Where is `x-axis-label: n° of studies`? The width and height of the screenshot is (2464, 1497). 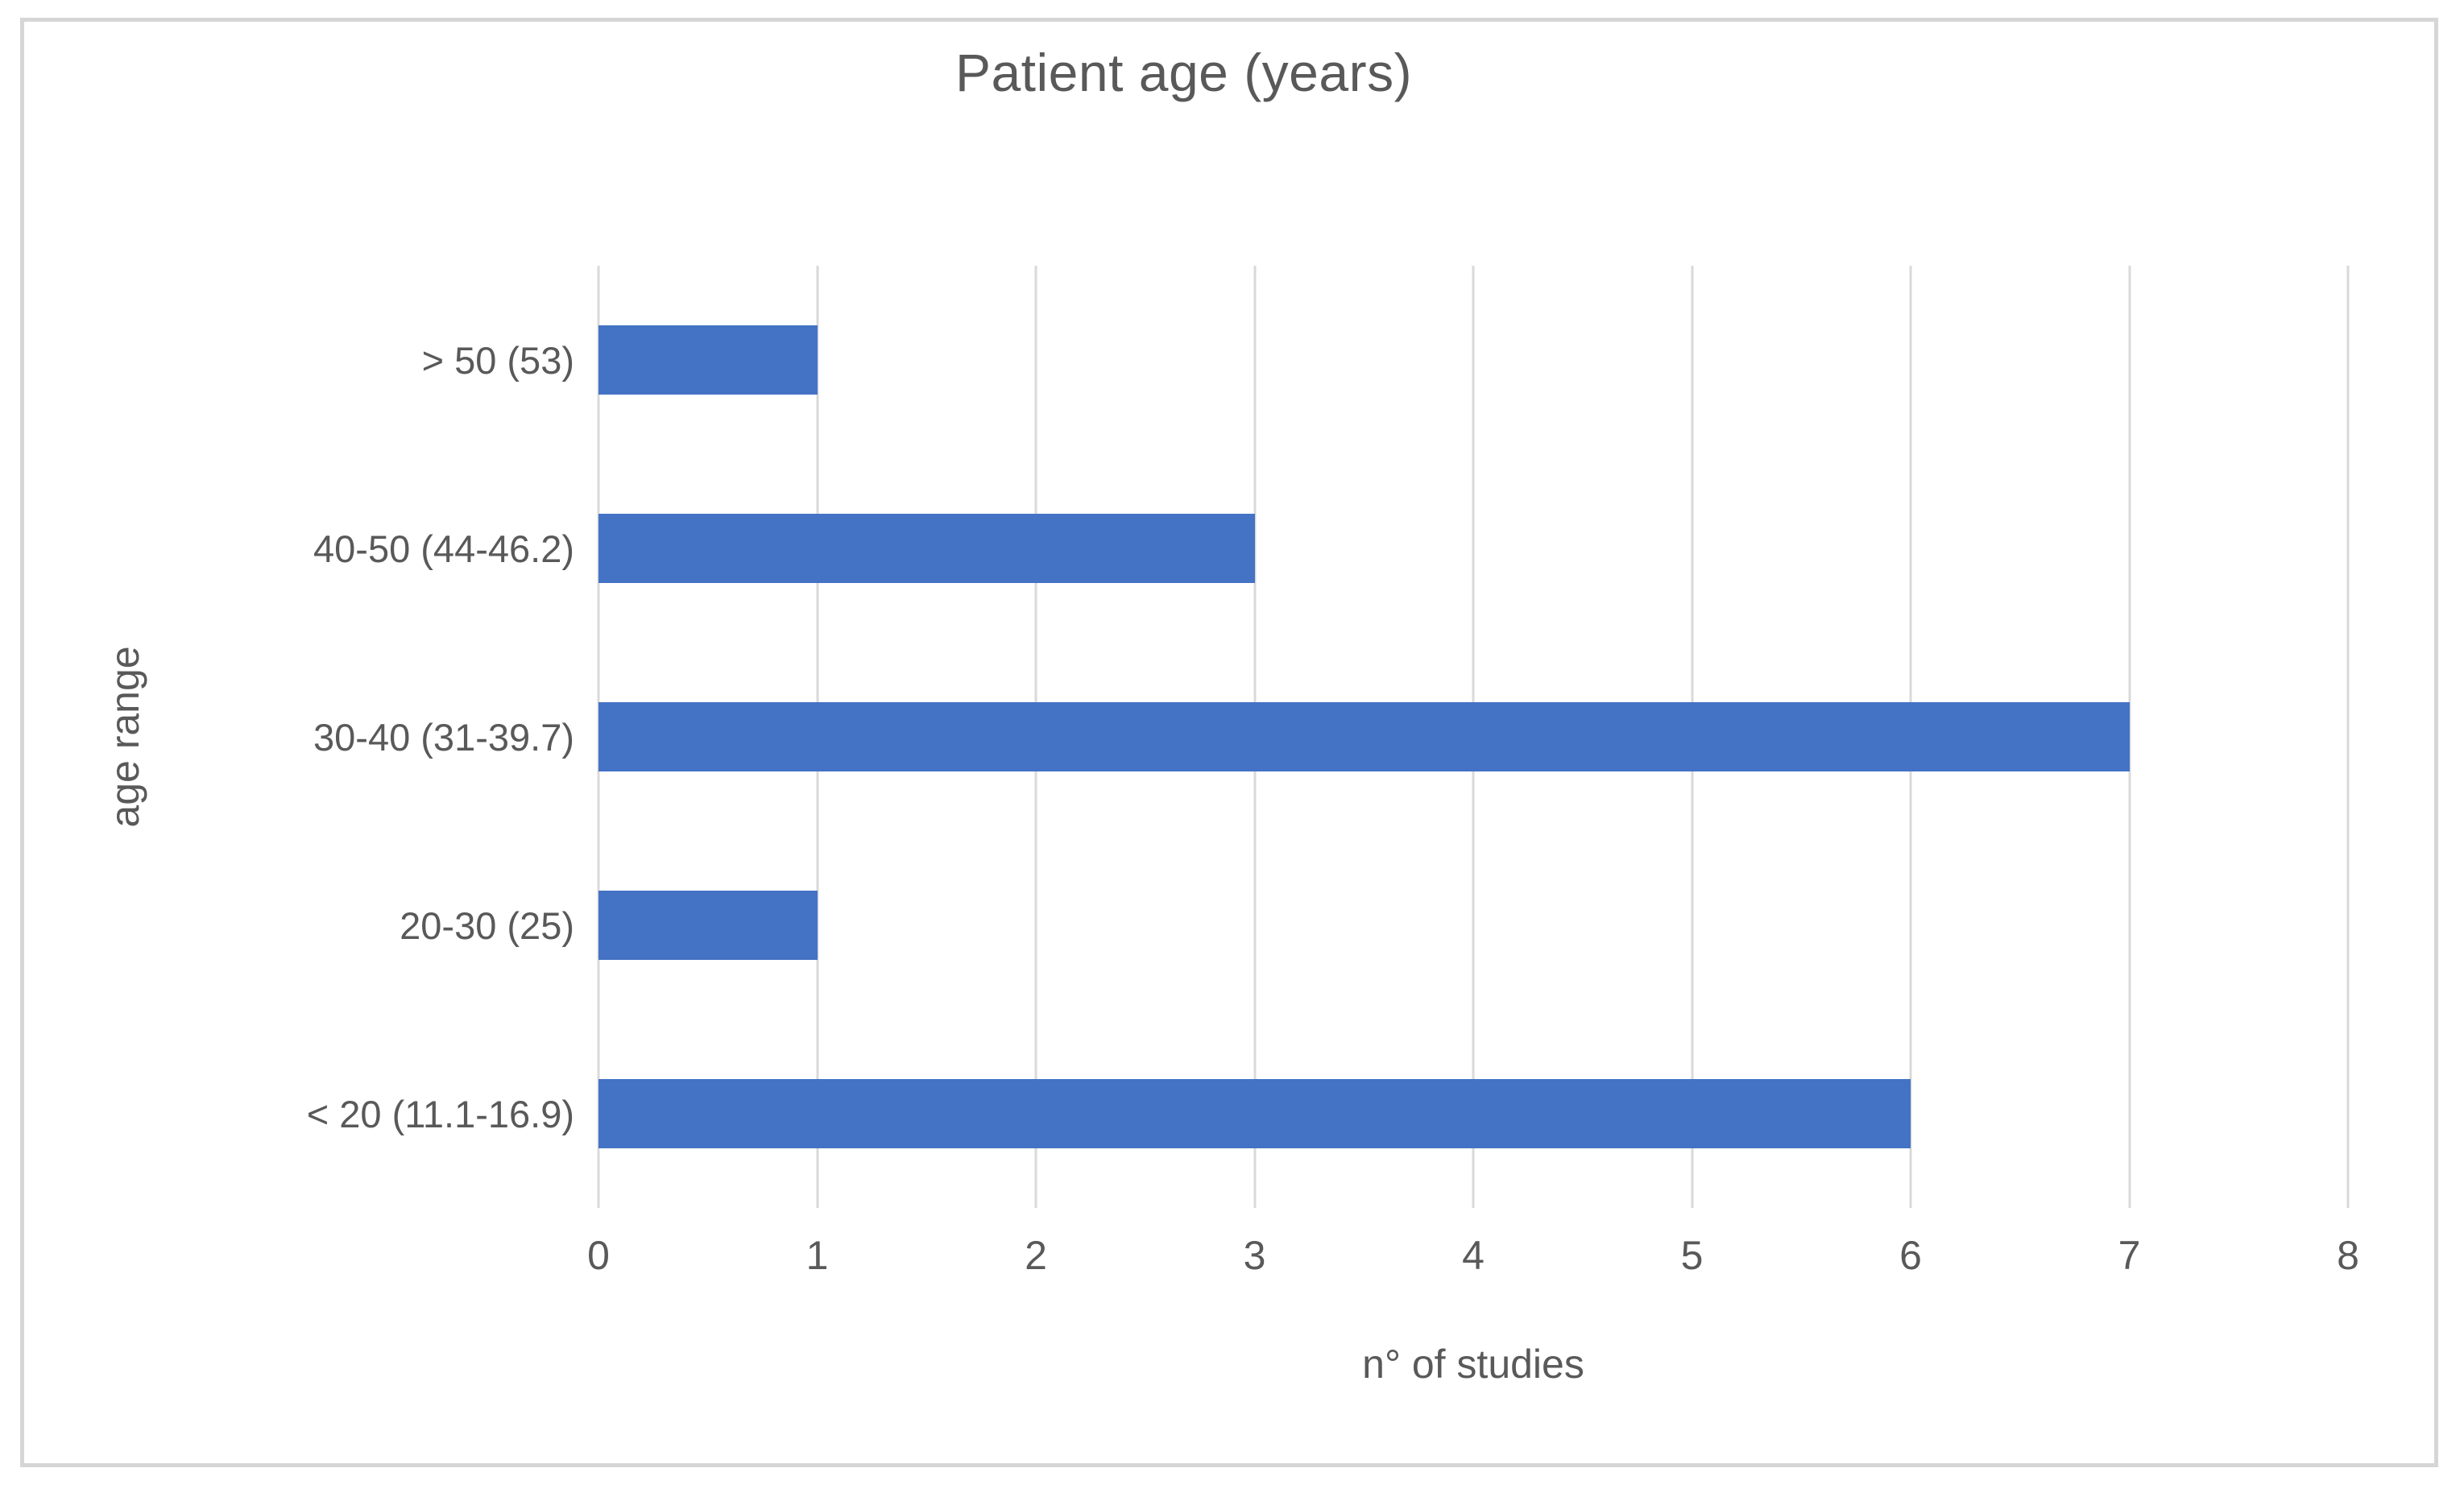
x-axis-label: n° of studies is located at coordinates (1473, 1365).